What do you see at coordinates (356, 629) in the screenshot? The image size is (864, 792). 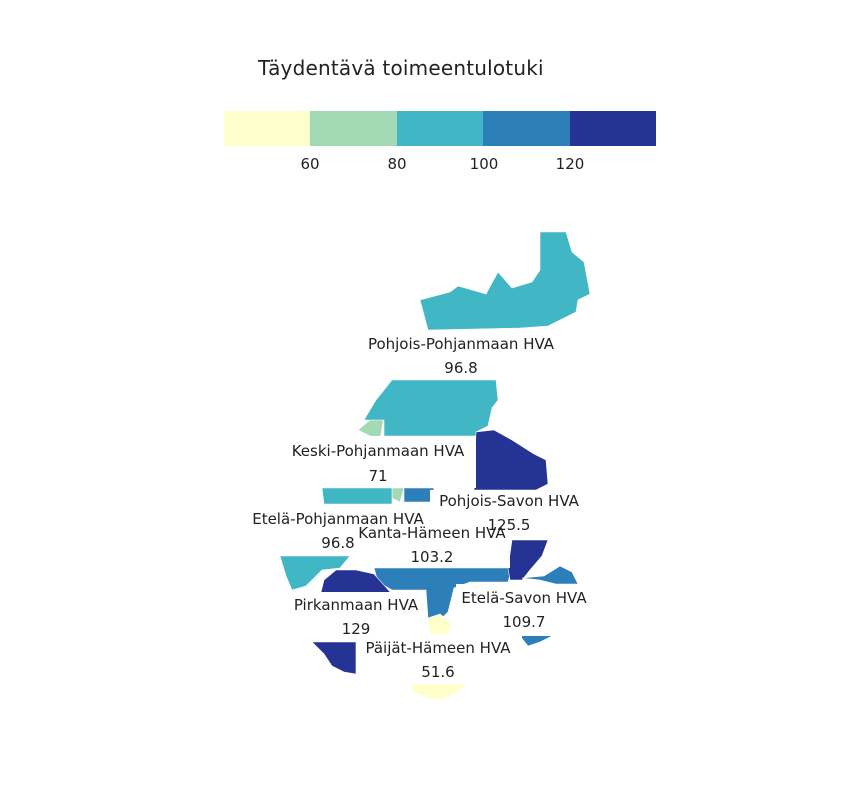 I see `region-label-value: 129` at bounding box center [356, 629].